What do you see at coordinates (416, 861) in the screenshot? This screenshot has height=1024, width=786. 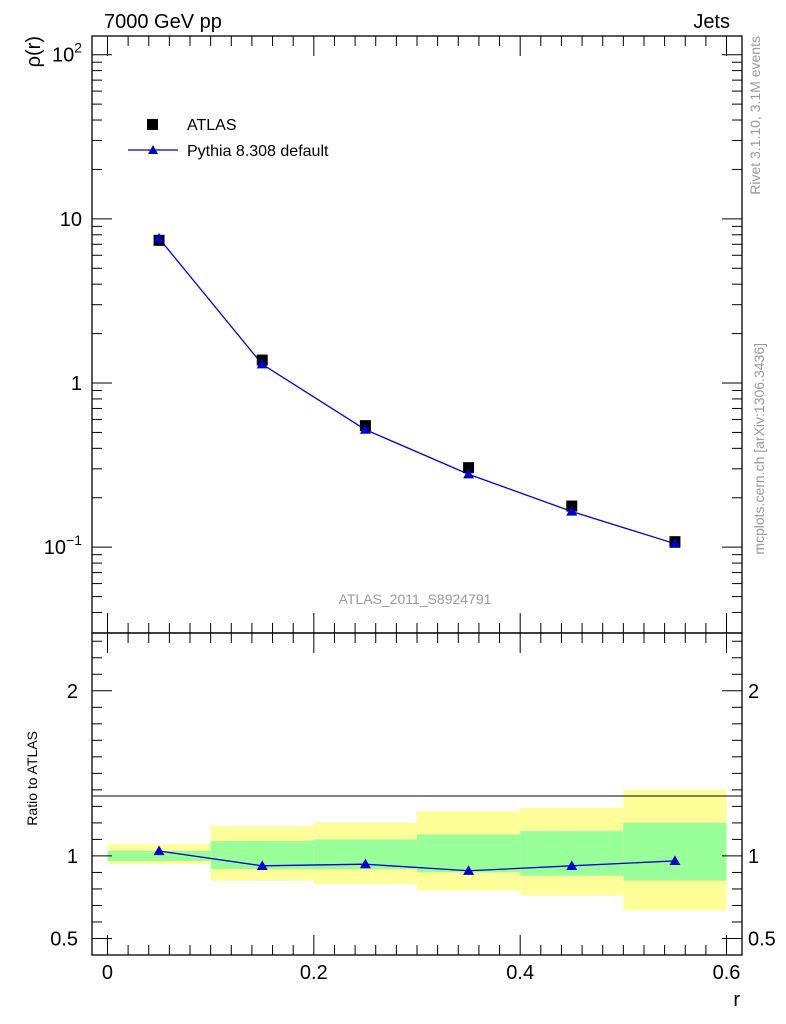 I see `mc-line-ratio` at bounding box center [416, 861].